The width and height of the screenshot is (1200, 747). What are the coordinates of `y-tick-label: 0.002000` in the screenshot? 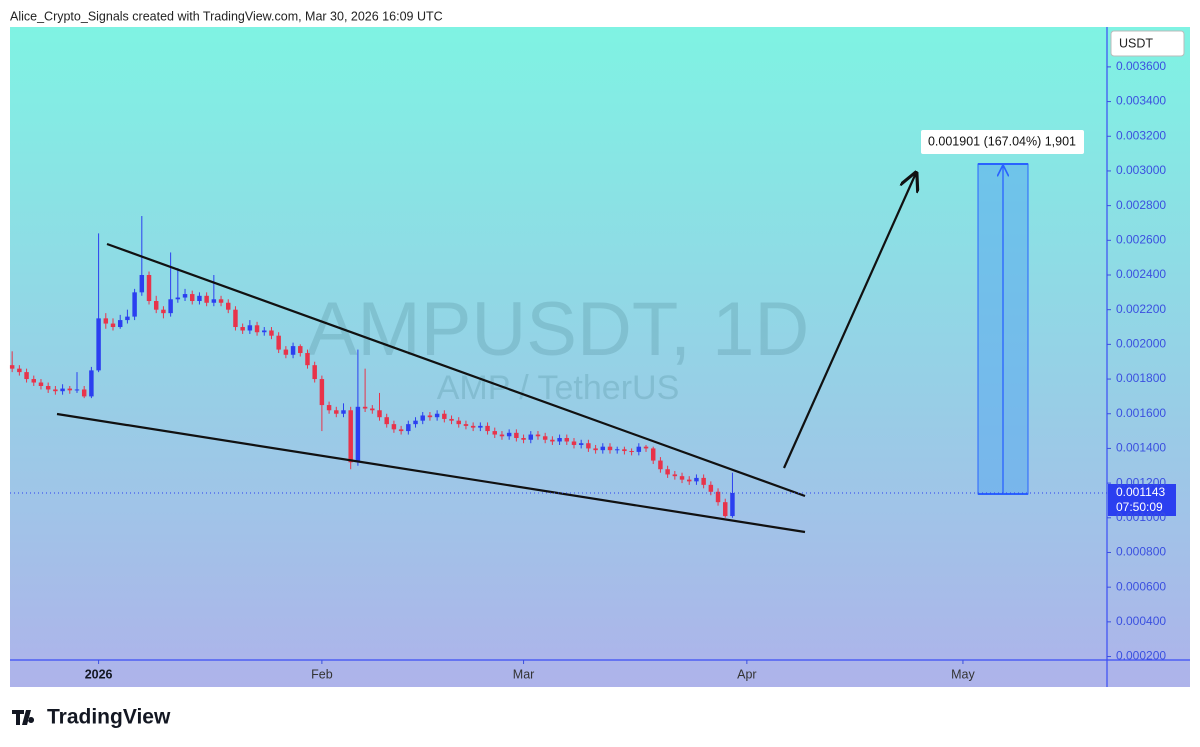 It's located at (1141, 344).